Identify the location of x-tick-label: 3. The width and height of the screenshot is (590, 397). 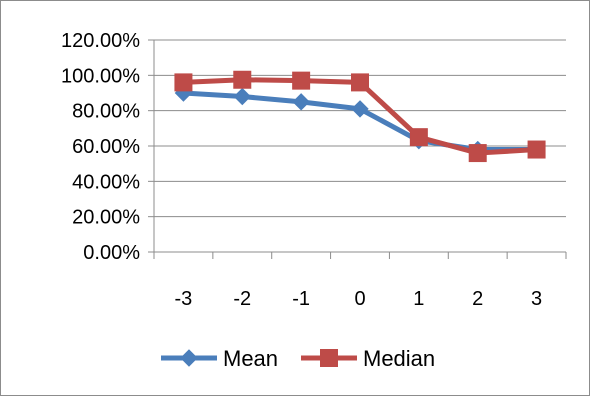
(536, 299).